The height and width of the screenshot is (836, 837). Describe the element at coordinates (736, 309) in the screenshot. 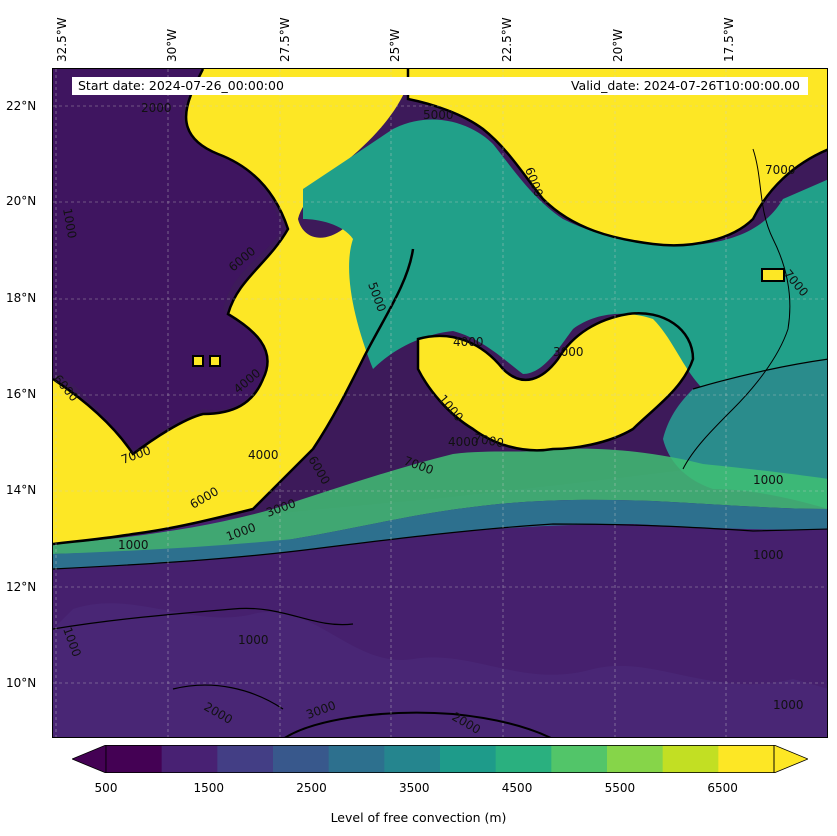

I see `coastline` at that location.